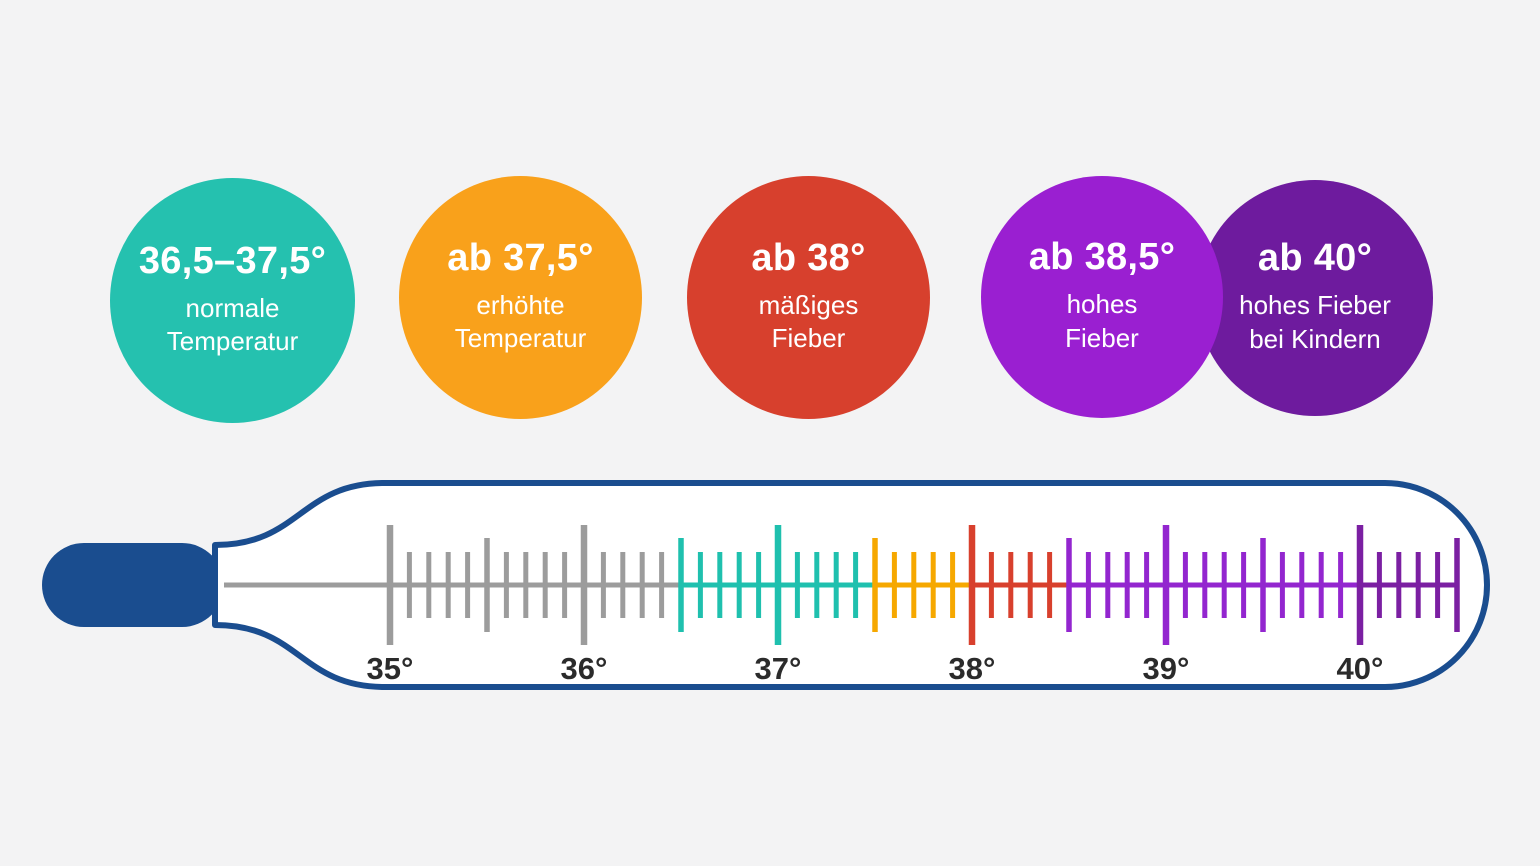  What do you see at coordinates (584, 668) in the screenshot?
I see `scale-tick-label: 36°` at bounding box center [584, 668].